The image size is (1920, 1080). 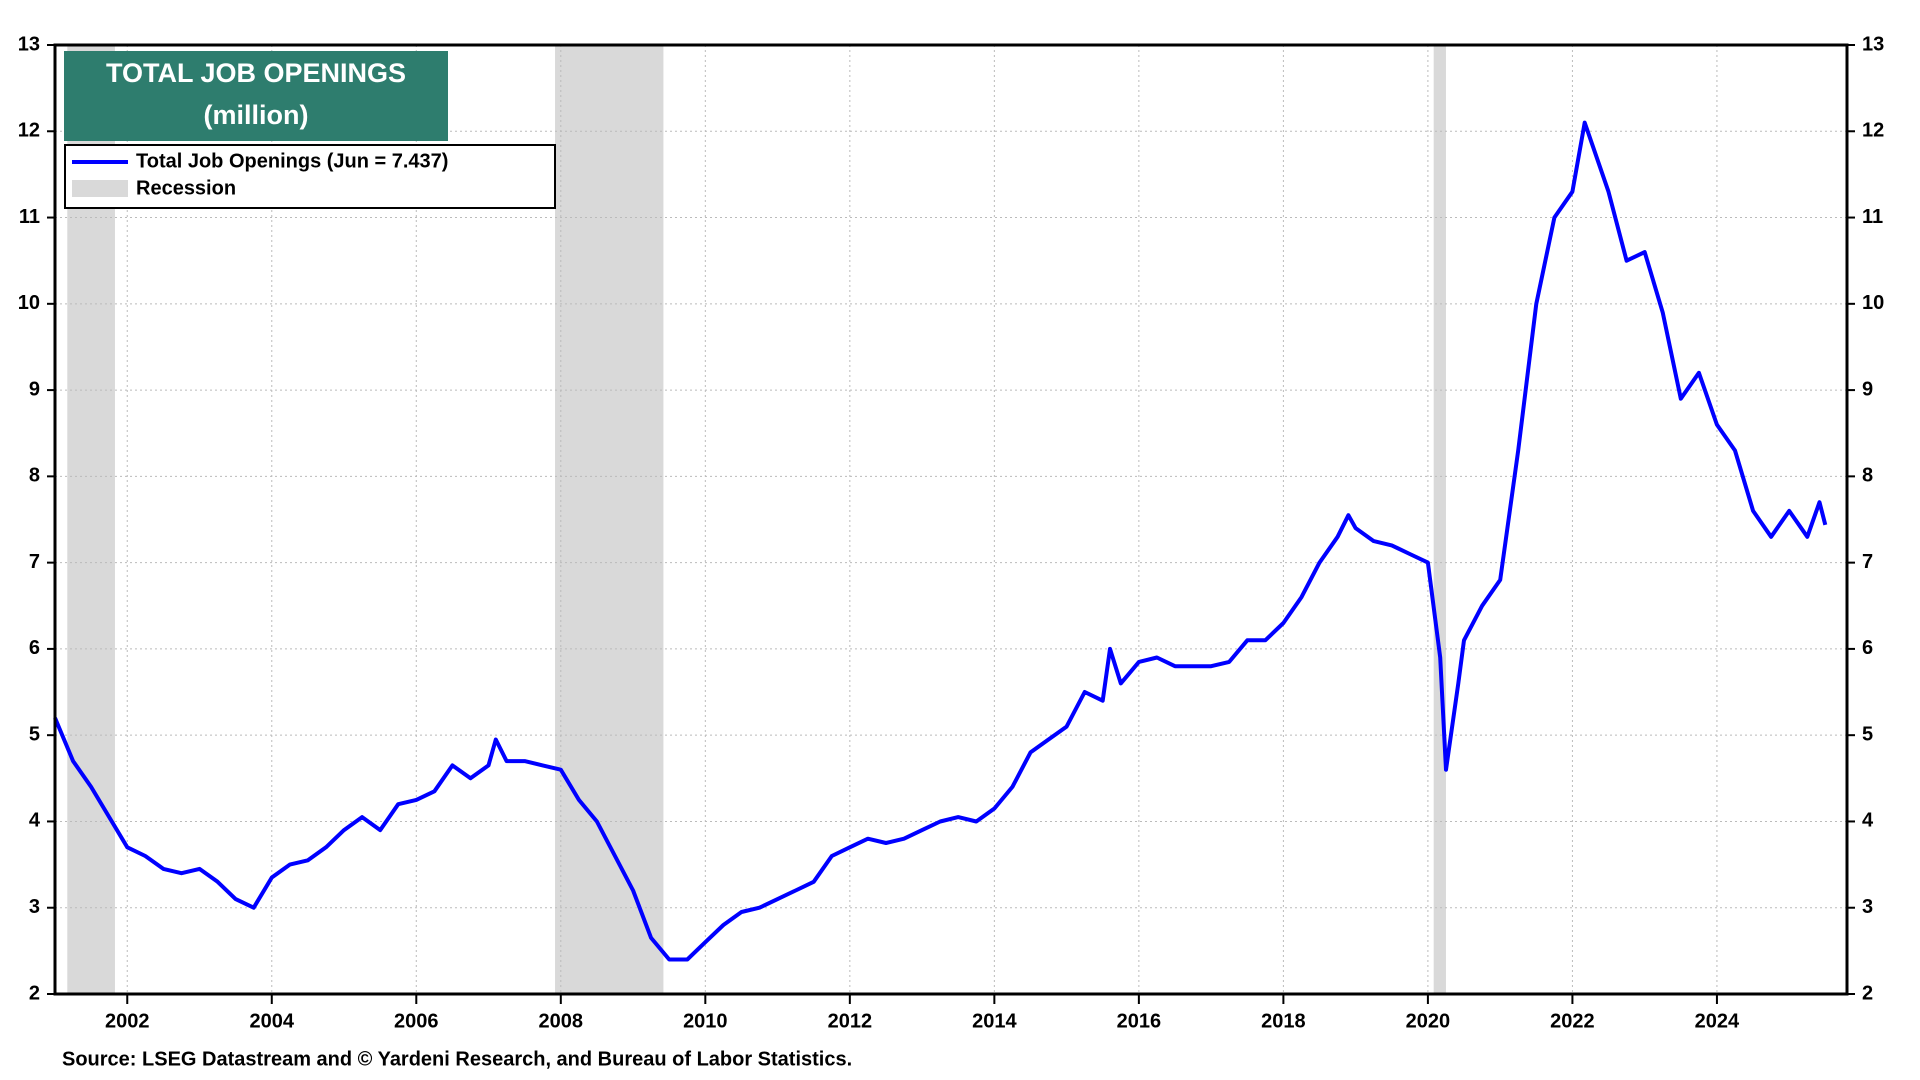 I want to click on x-tick-label: 2018, so click(x=1283, y=1021).